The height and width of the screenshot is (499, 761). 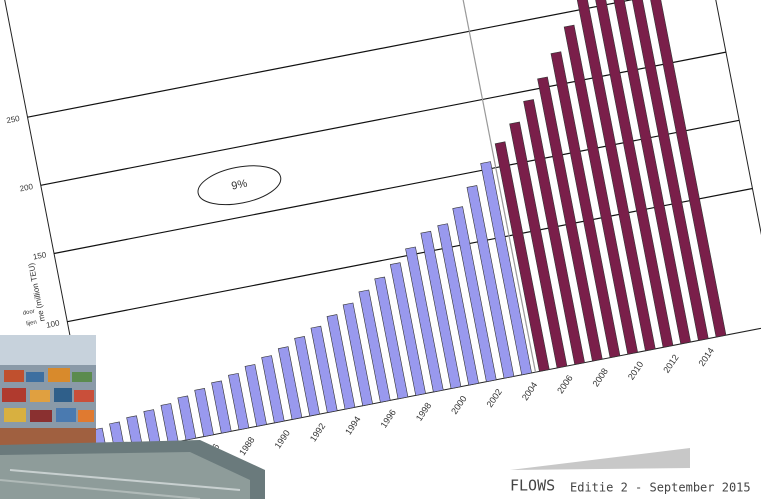 What do you see at coordinates (246, 446) in the screenshot?
I see `x-tick-label: 1988` at bounding box center [246, 446].